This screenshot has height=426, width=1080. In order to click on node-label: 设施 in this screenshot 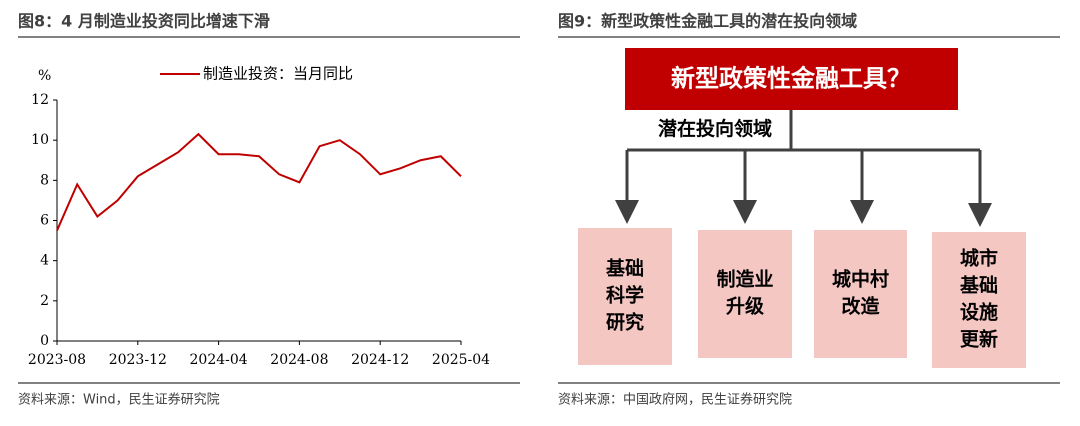, I will do `click(979, 312)`.